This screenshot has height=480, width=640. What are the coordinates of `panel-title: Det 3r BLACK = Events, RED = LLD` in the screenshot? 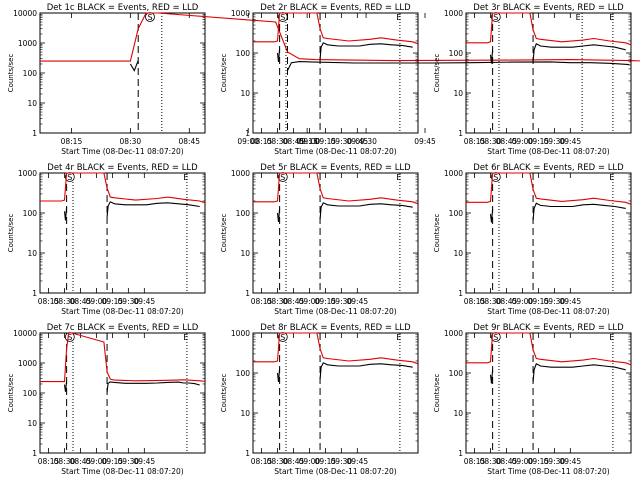 It's located at (548, 8).